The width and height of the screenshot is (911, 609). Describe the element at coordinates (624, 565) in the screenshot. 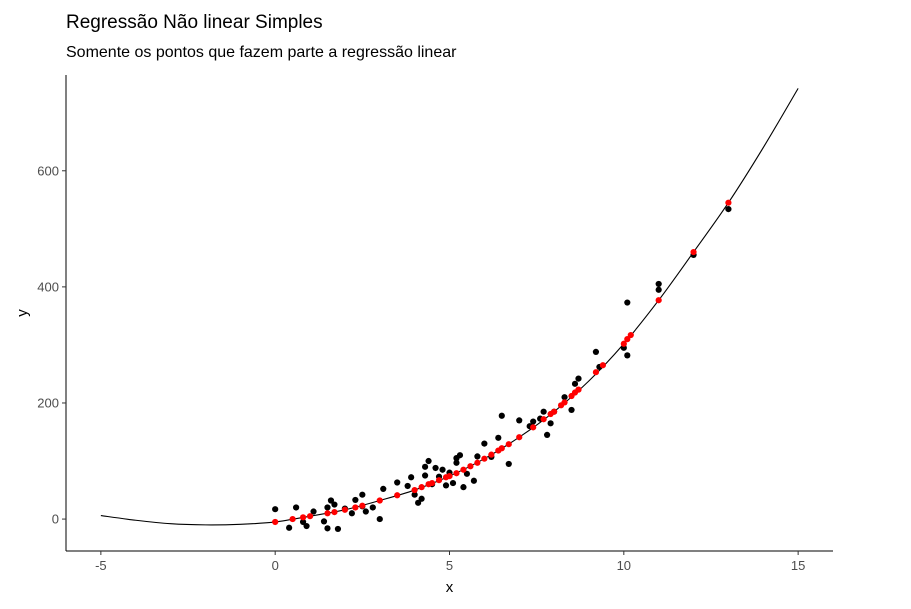

I see `x-tick-label: 10` at that location.